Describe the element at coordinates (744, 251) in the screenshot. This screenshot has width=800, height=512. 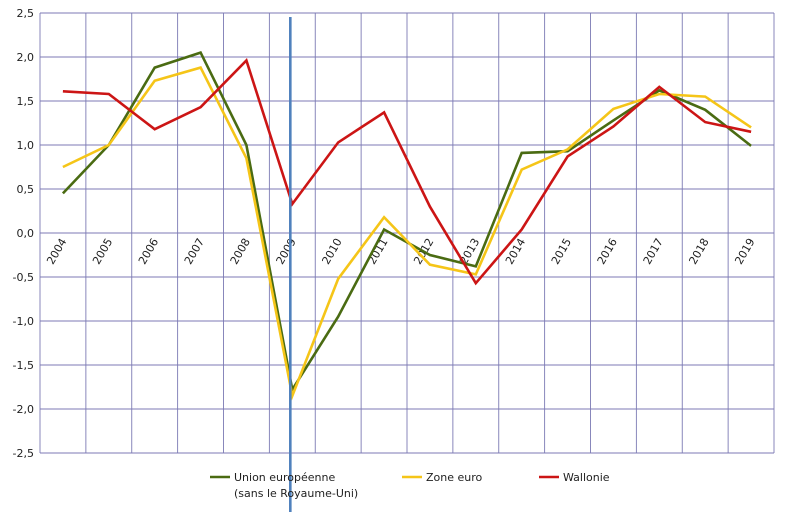
I see `x-tick-label: 2019` at that location.